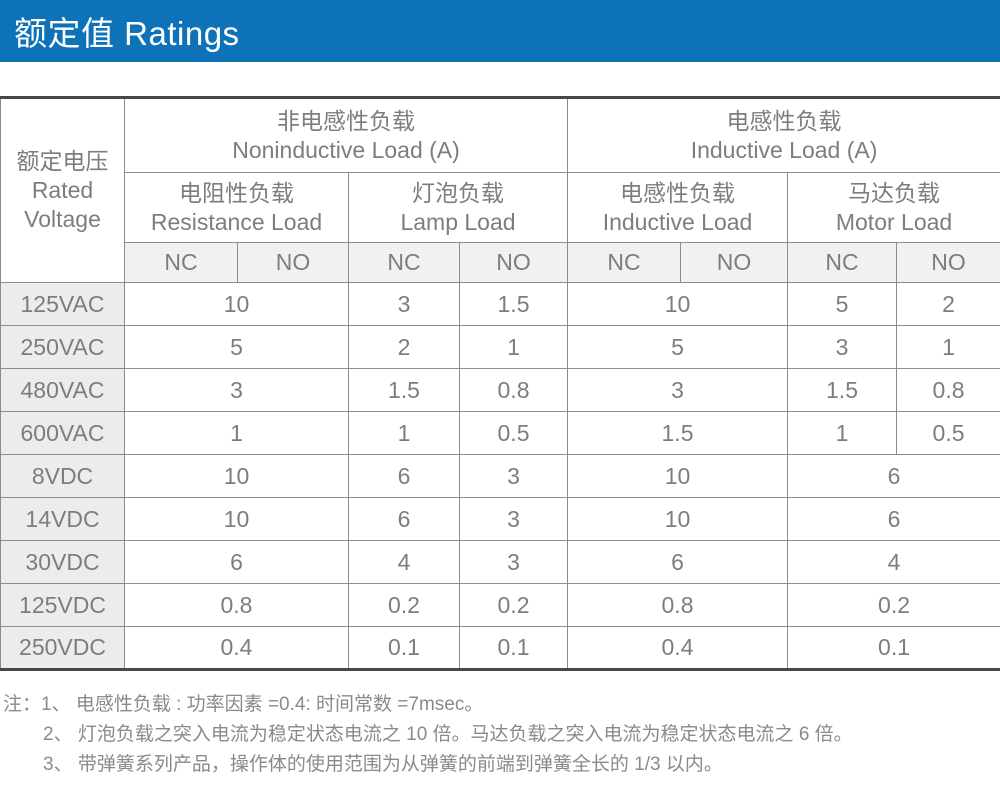  What do you see at coordinates (346, 149) in the screenshot?
I see `group-header-en: Noninductive Load (A)` at bounding box center [346, 149].